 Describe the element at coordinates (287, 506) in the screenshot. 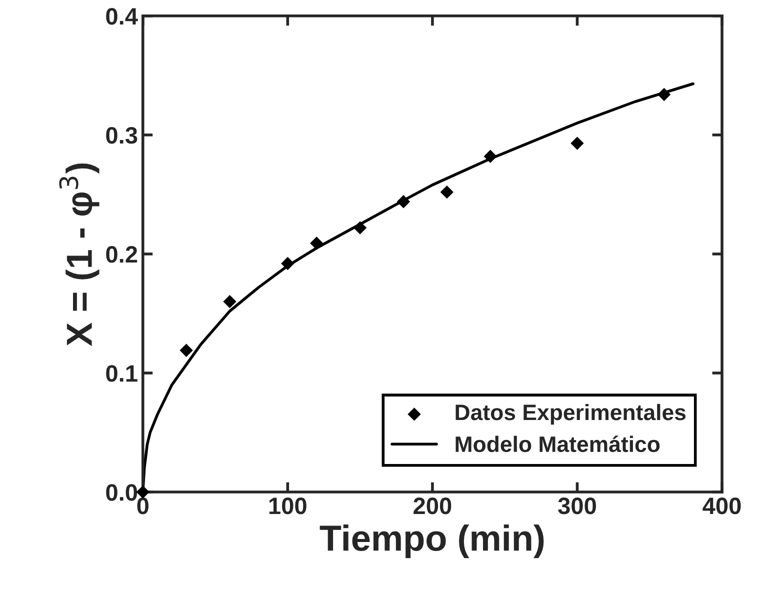

I see `x-tick-label: 100` at that location.